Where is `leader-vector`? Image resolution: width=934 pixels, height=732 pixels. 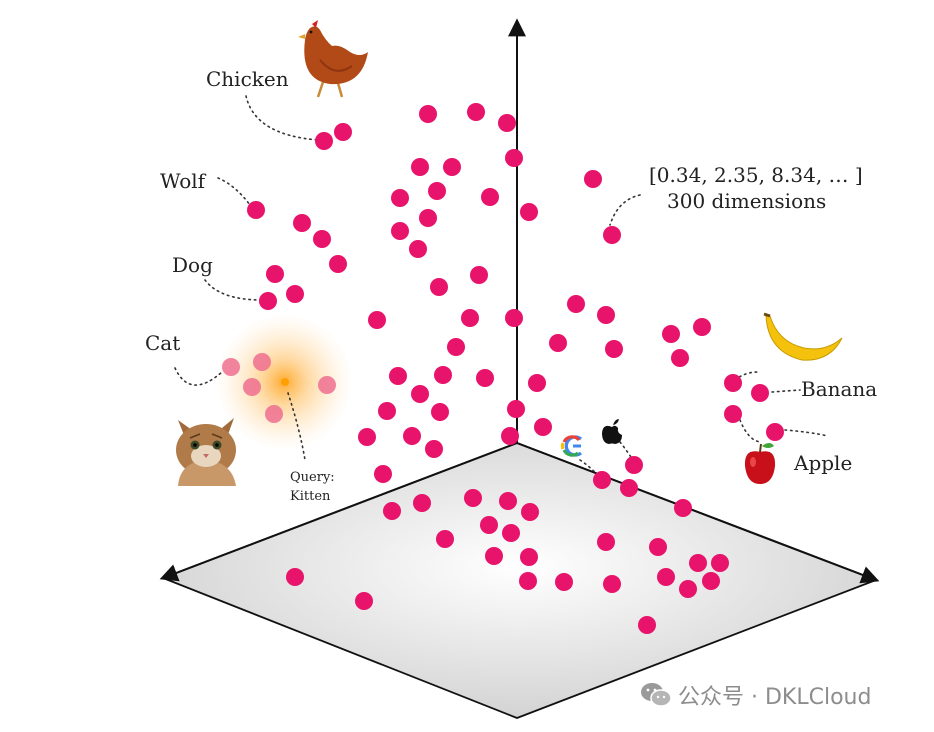
leader-vector is located at coordinates (625, 210).